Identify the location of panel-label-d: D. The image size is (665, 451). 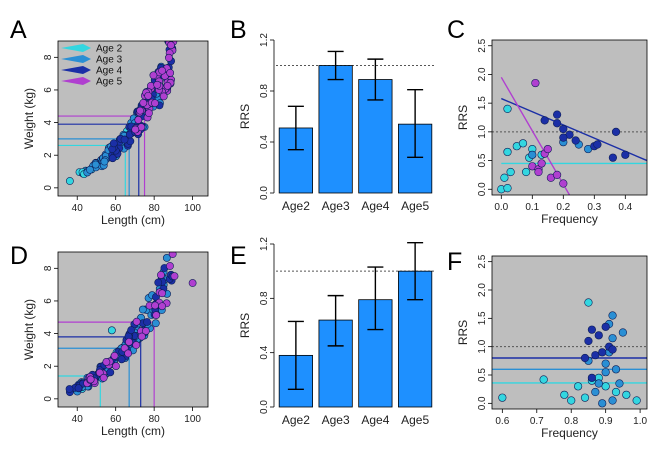
(19, 256).